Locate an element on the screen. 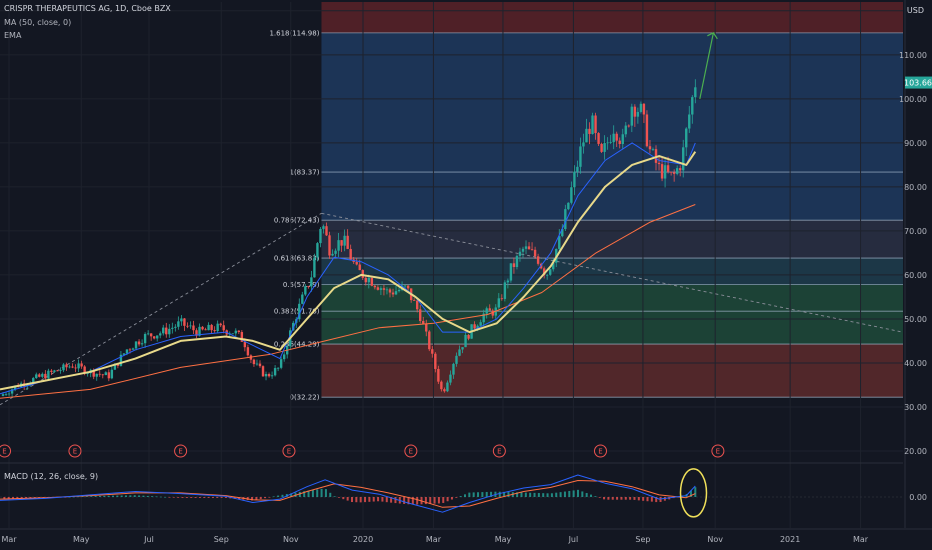  indicator-ma-label: MA (50, close, 0) is located at coordinates (38, 22).